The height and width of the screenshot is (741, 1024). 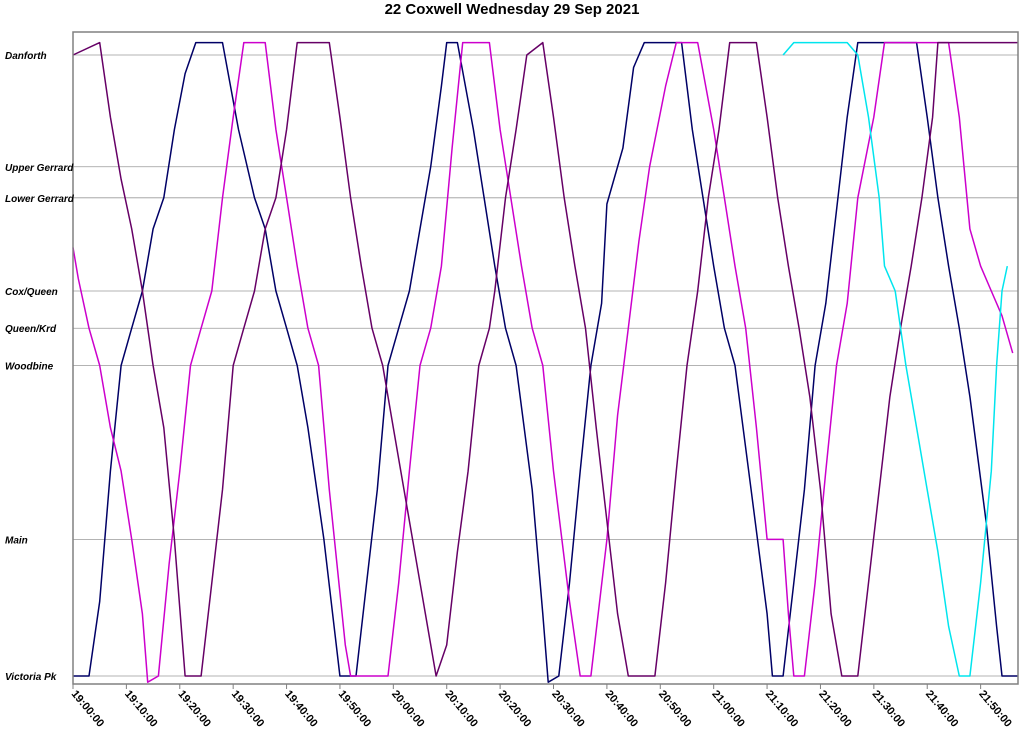 What do you see at coordinates (995, 708) in the screenshot?
I see `x-tick-label: 21:50:00` at bounding box center [995, 708].